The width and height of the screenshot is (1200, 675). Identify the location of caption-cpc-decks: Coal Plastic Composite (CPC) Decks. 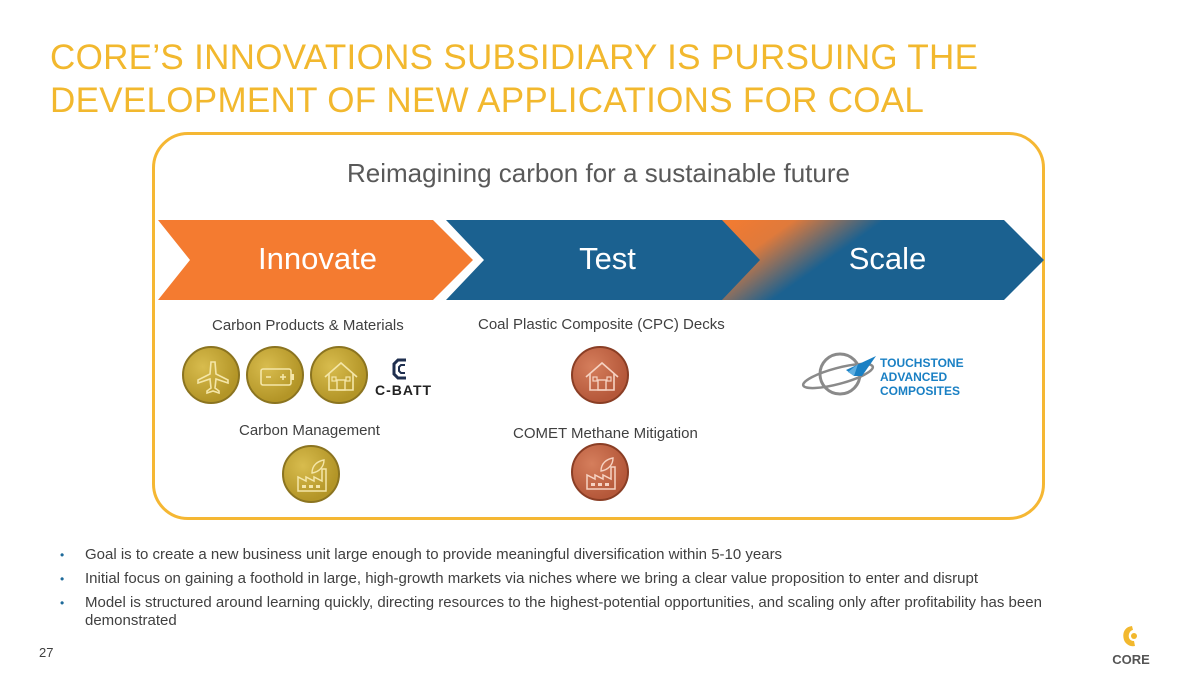
(601, 324).